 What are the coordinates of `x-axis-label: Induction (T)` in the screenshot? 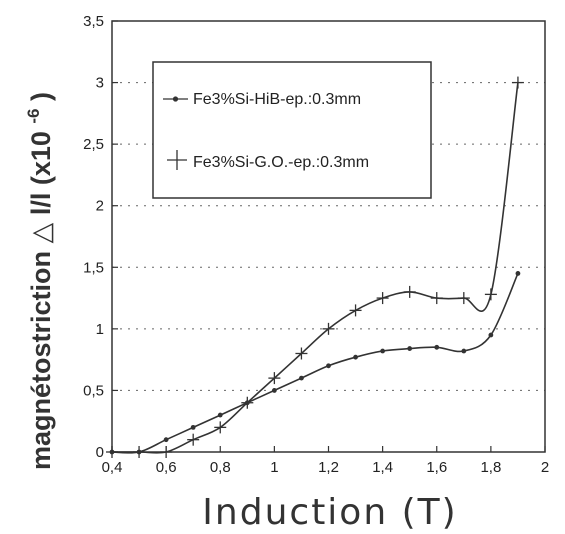 It's located at (329, 512).